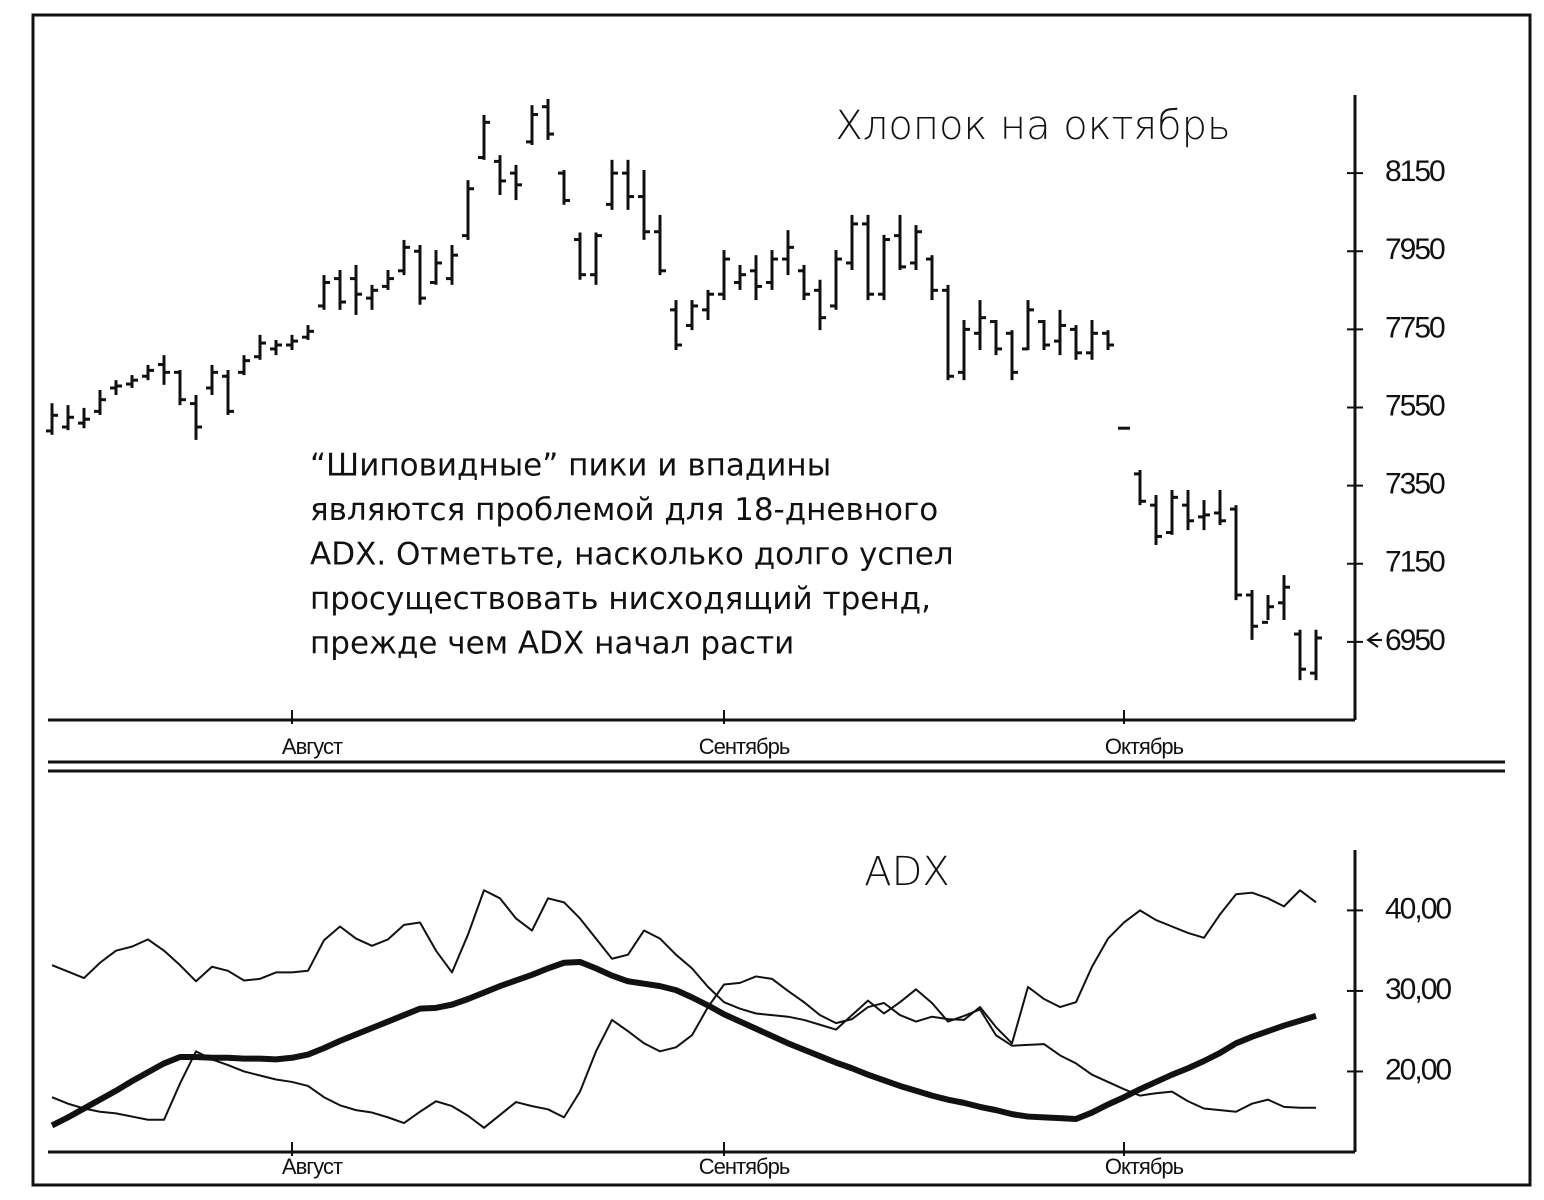 The width and height of the screenshot is (1544, 1200). What do you see at coordinates (620, 599) in the screenshot?
I see `annotation: просуществовать нисходящий тренд,` at bounding box center [620, 599].